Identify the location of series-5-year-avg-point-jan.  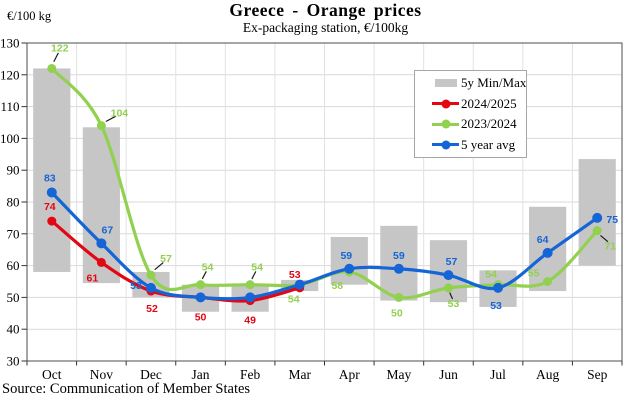
(200, 297).